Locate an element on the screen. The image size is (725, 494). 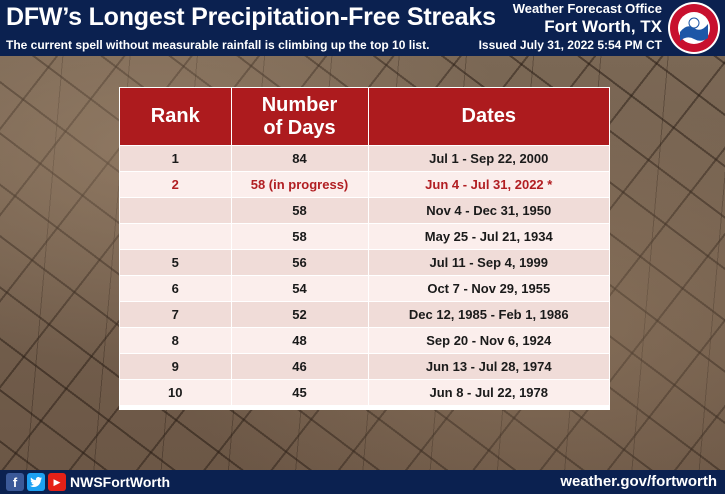
days-cell: 58 (in progress) is located at coordinates (300, 184).